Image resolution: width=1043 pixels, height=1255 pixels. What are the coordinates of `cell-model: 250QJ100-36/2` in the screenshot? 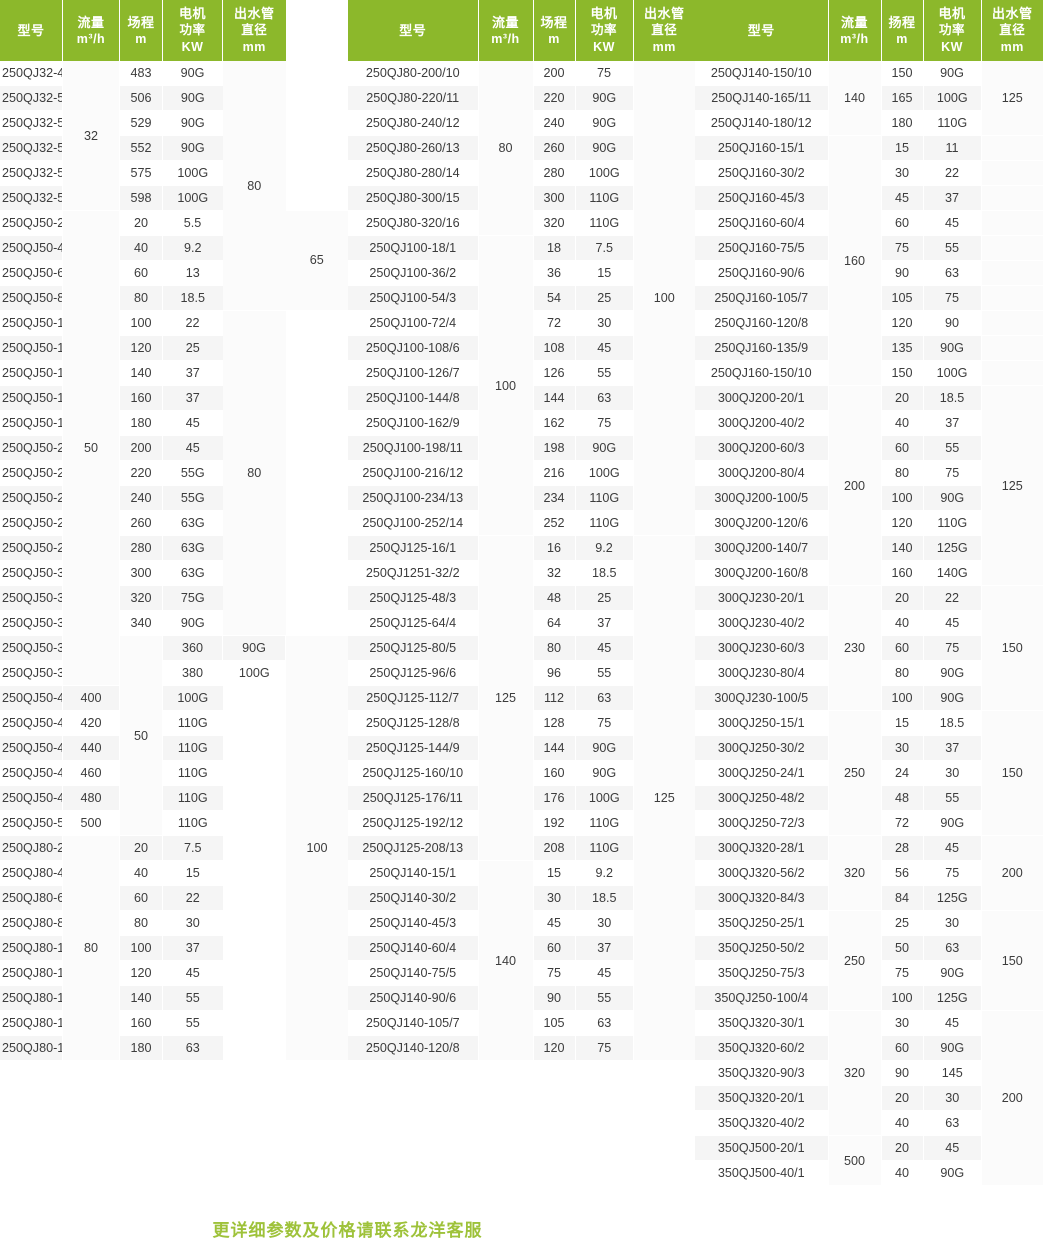 It's located at (413, 273).